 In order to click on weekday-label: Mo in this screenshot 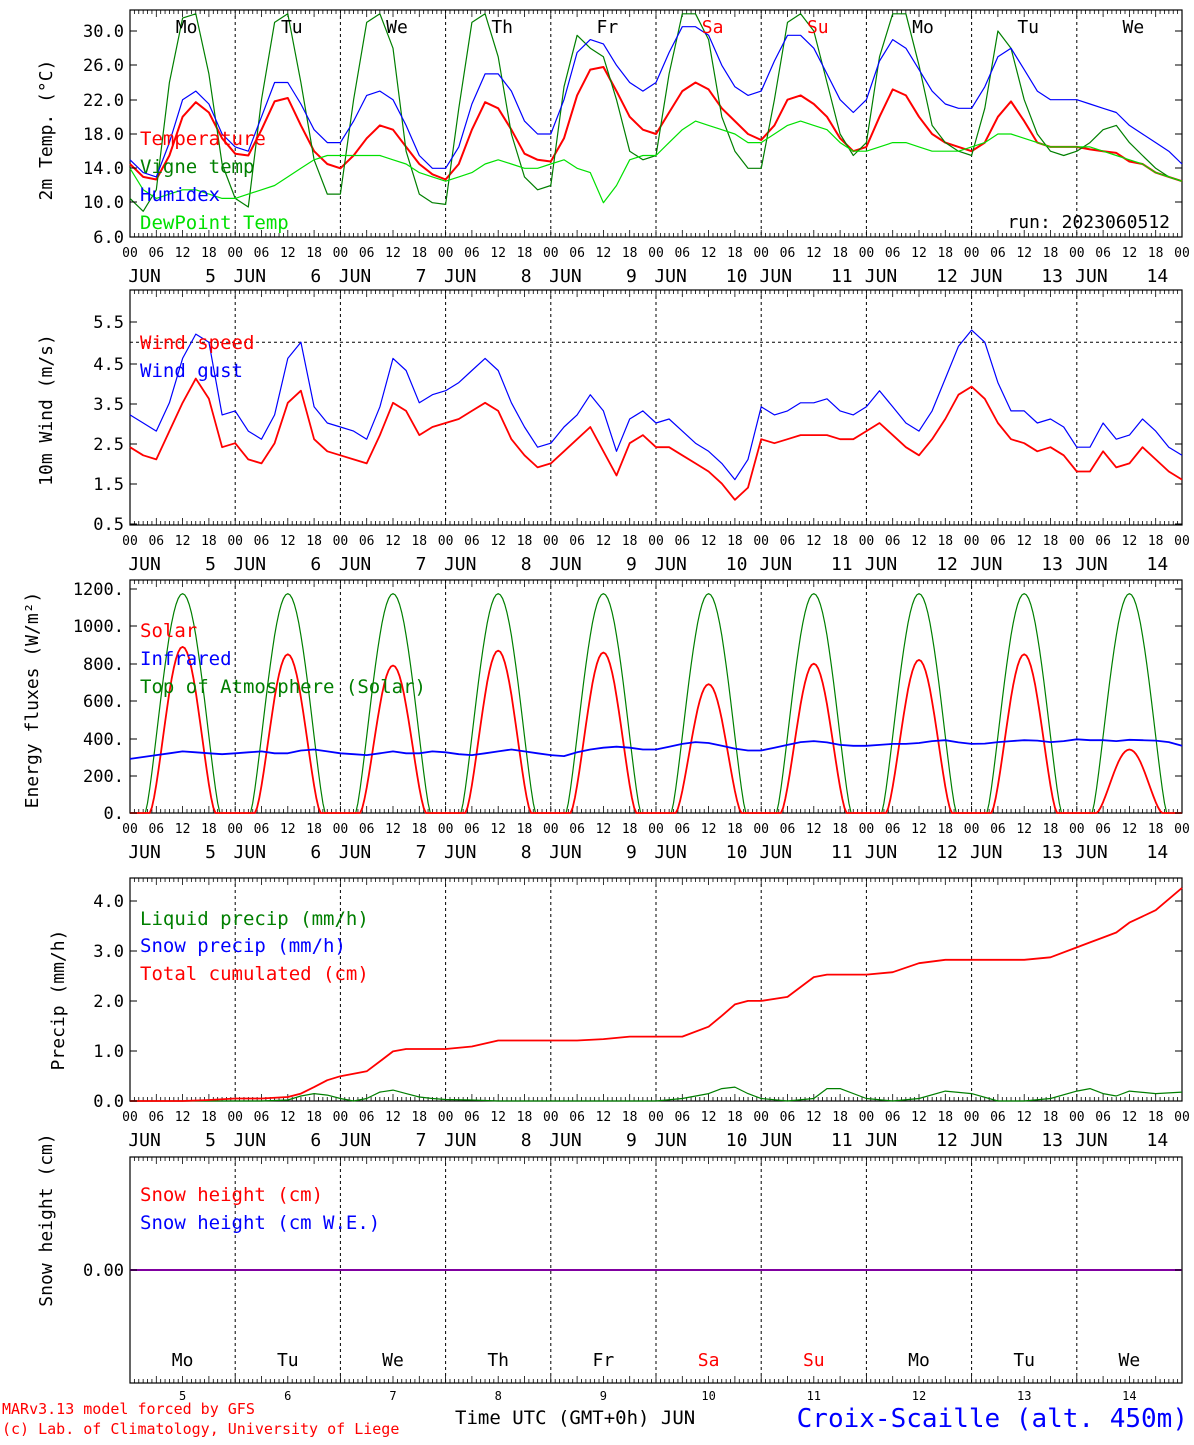, I will do `click(183, 1360)`.